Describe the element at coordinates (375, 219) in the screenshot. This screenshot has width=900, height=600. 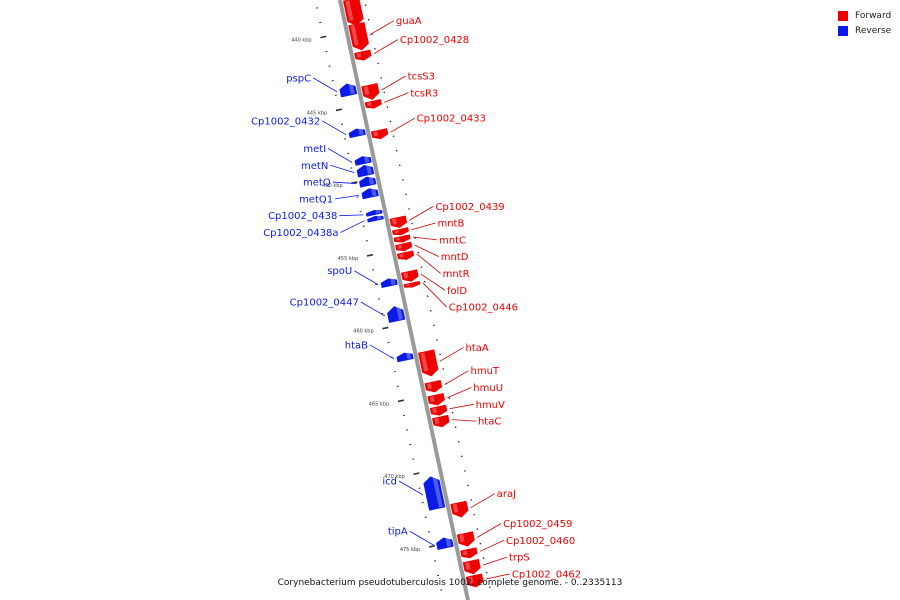
I see `gene-Cp1002_0438a` at that location.